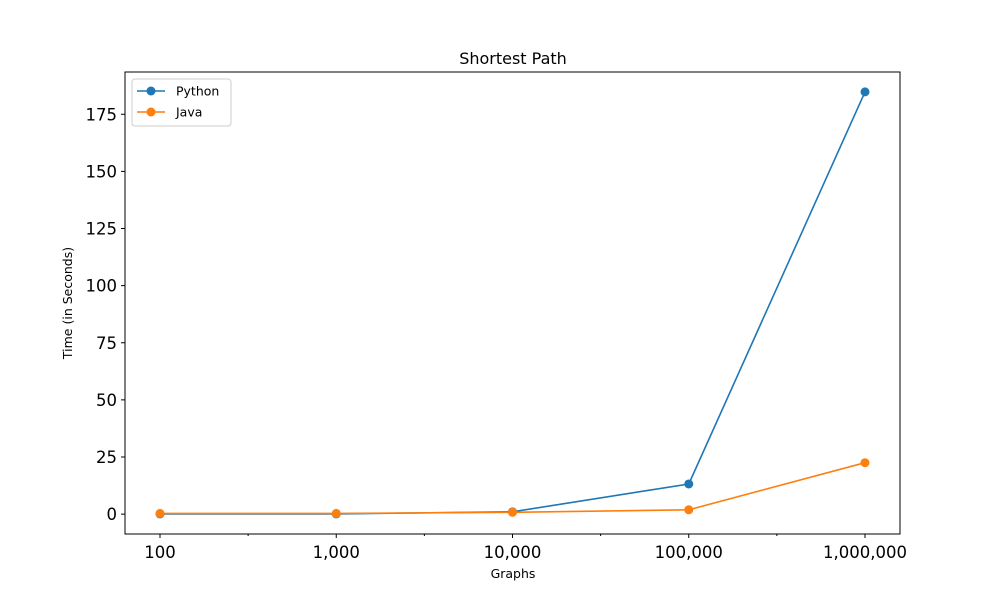 This screenshot has width=1000, height=600. I want to click on y-tick-label: 75, so click(106, 343).